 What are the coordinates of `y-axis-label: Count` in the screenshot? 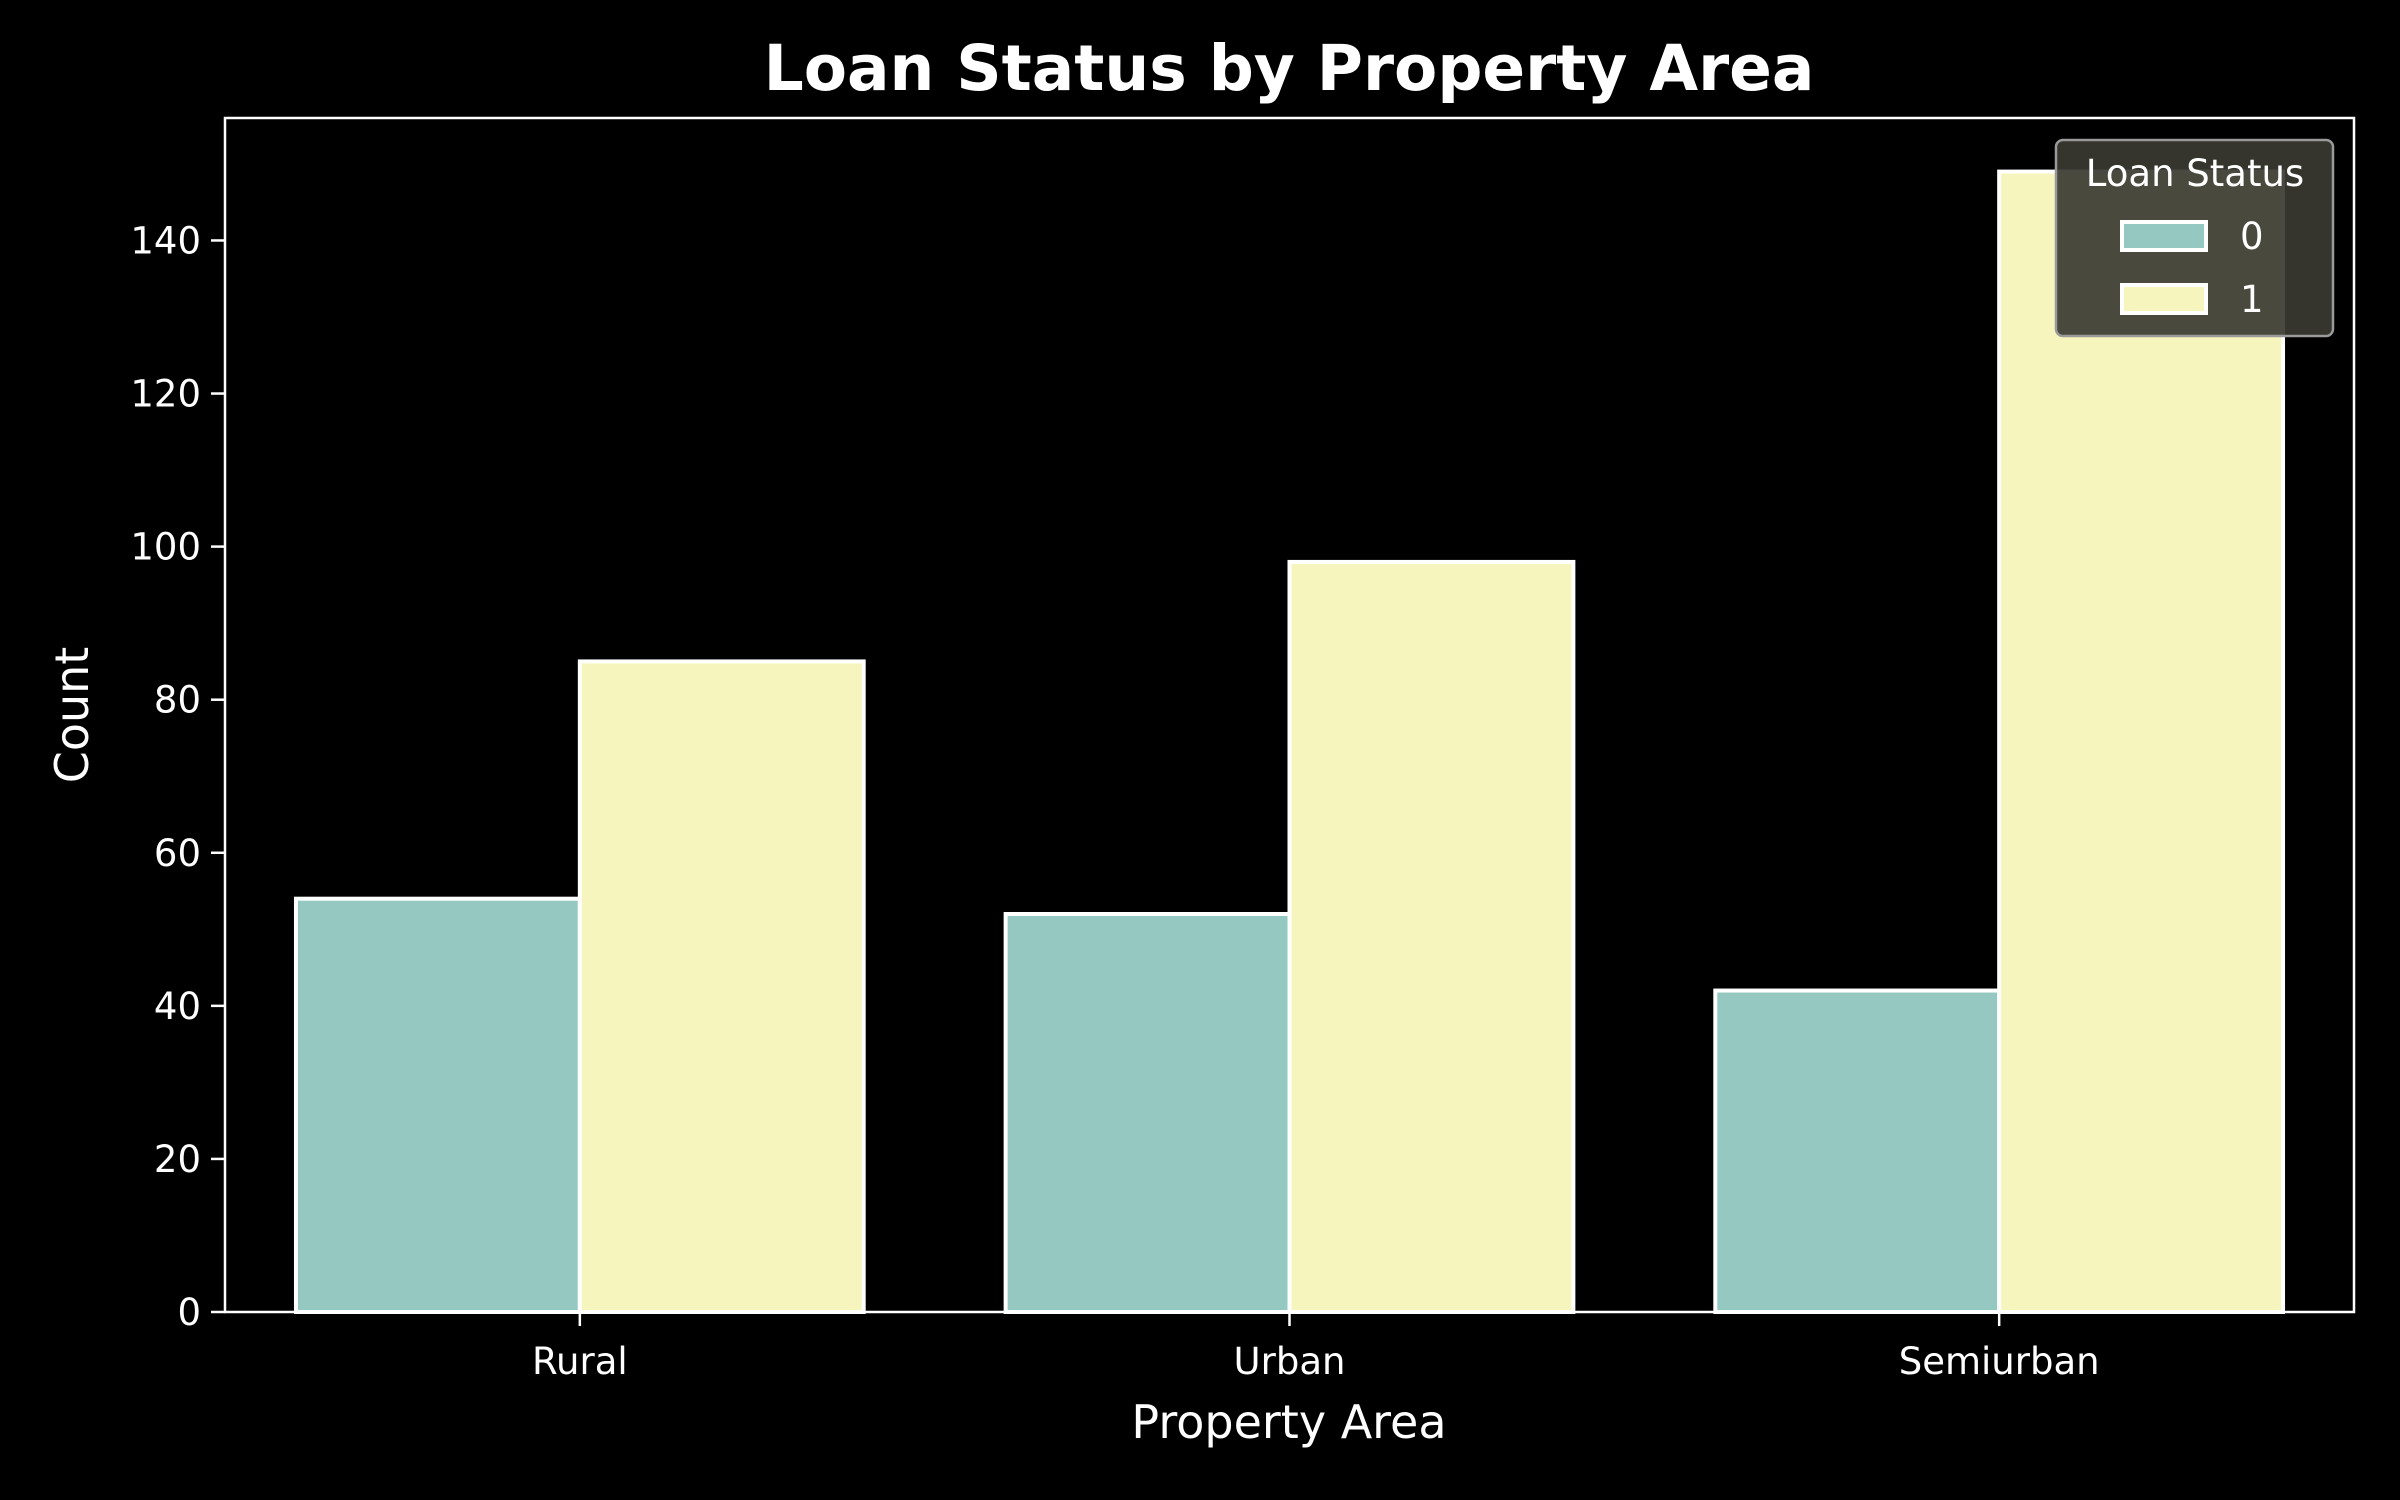 It's located at (72, 715).